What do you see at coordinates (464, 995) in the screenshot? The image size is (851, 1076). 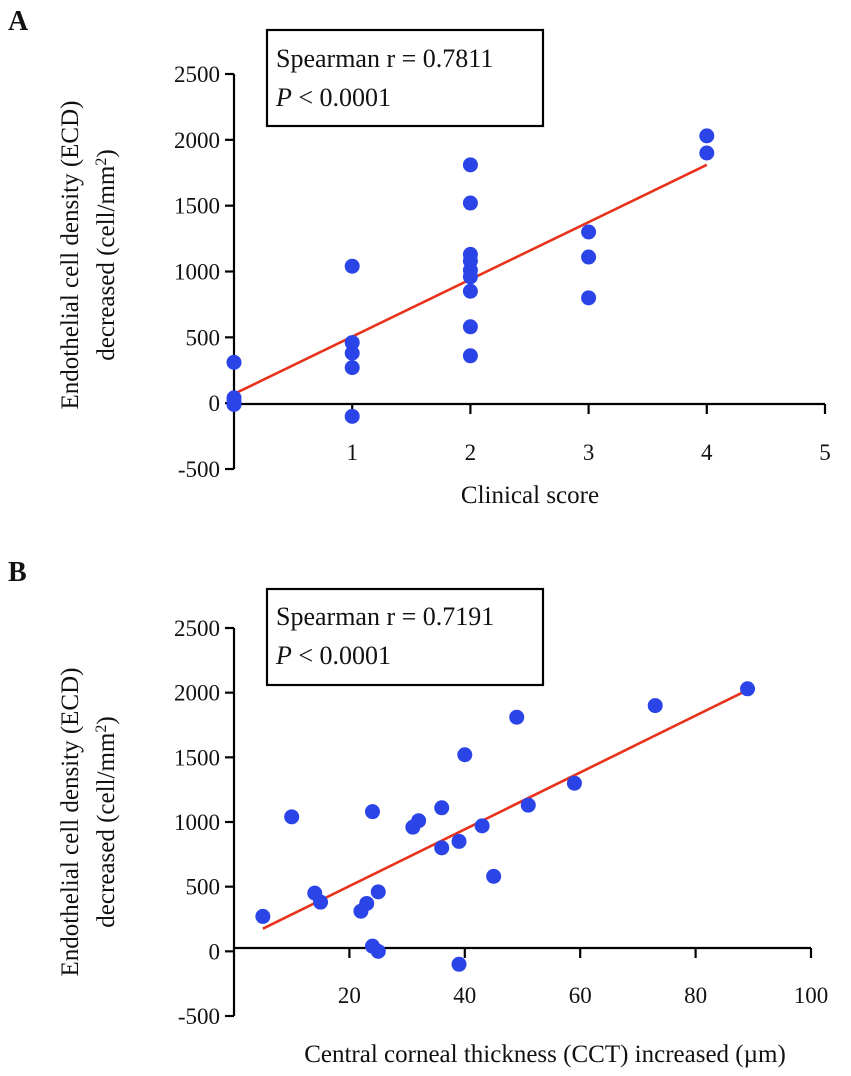 I see `x-tick-label: 40` at bounding box center [464, 995].